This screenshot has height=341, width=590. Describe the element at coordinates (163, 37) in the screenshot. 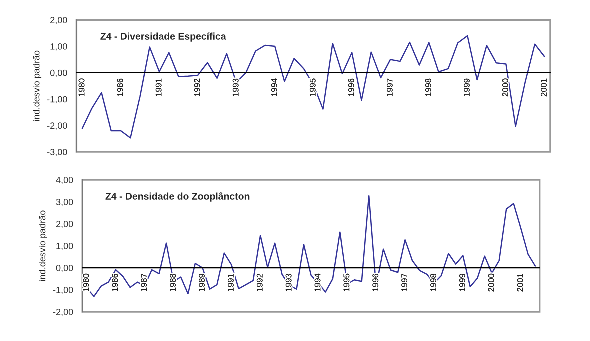

I see `text: Z4 - Diversidade Específica` at that location.